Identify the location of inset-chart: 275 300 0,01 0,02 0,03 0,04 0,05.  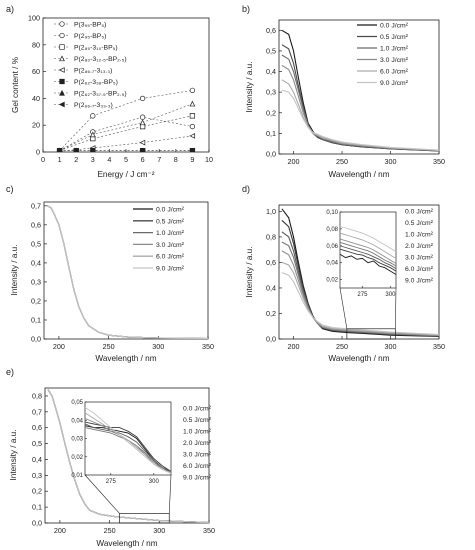
(121, 462).